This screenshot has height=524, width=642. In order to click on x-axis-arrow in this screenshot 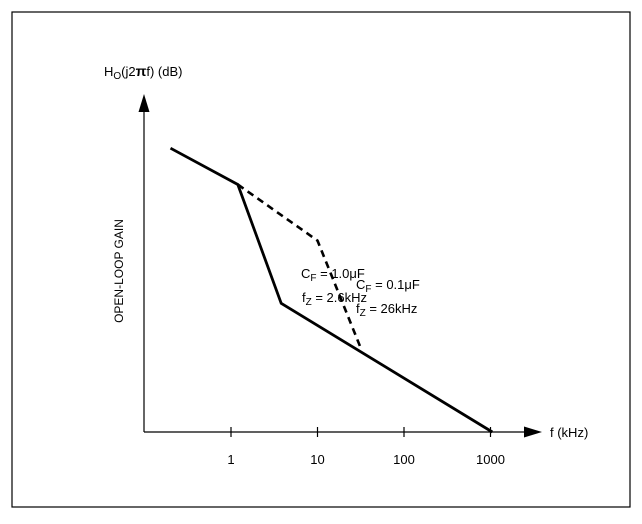, I will do `click(533, 432)`.